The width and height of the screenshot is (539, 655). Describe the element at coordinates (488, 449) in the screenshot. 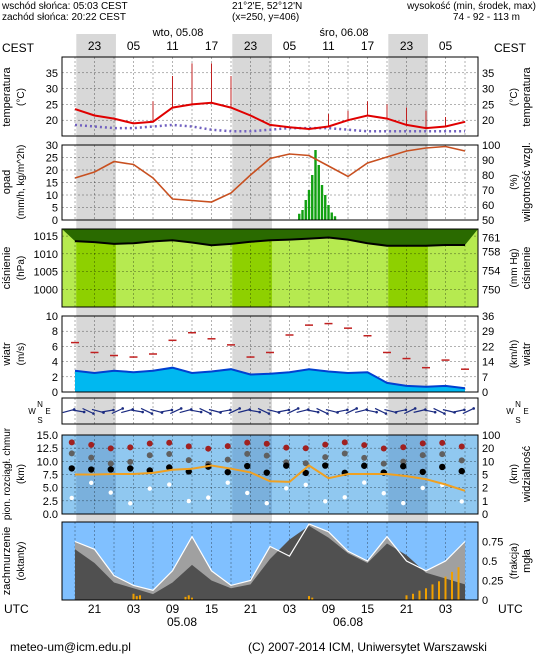

I see `right-tick-label: 20` at that location.